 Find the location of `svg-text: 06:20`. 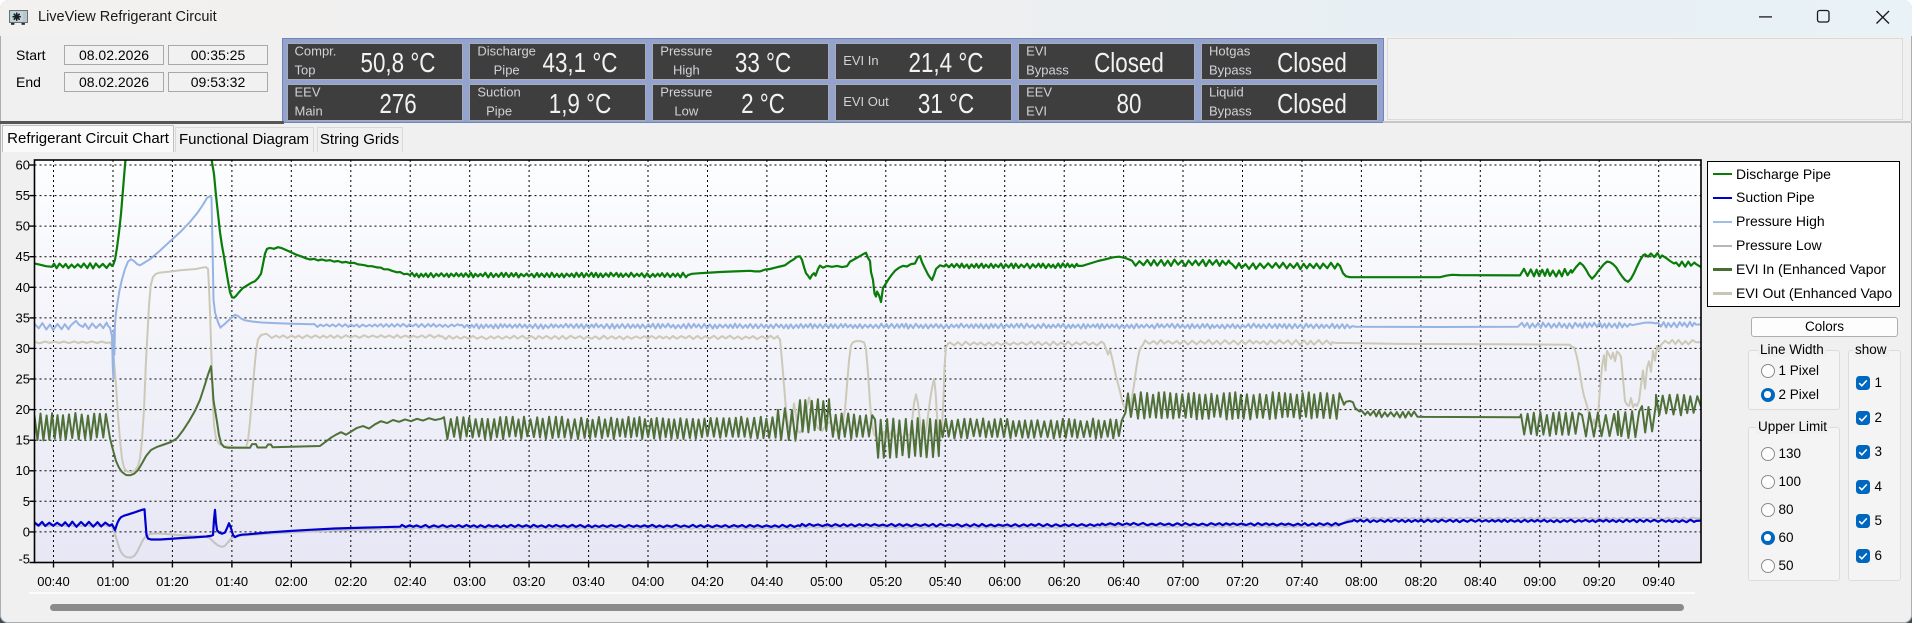

svg-text: 06:20 is located at coordinates (1064, 581).